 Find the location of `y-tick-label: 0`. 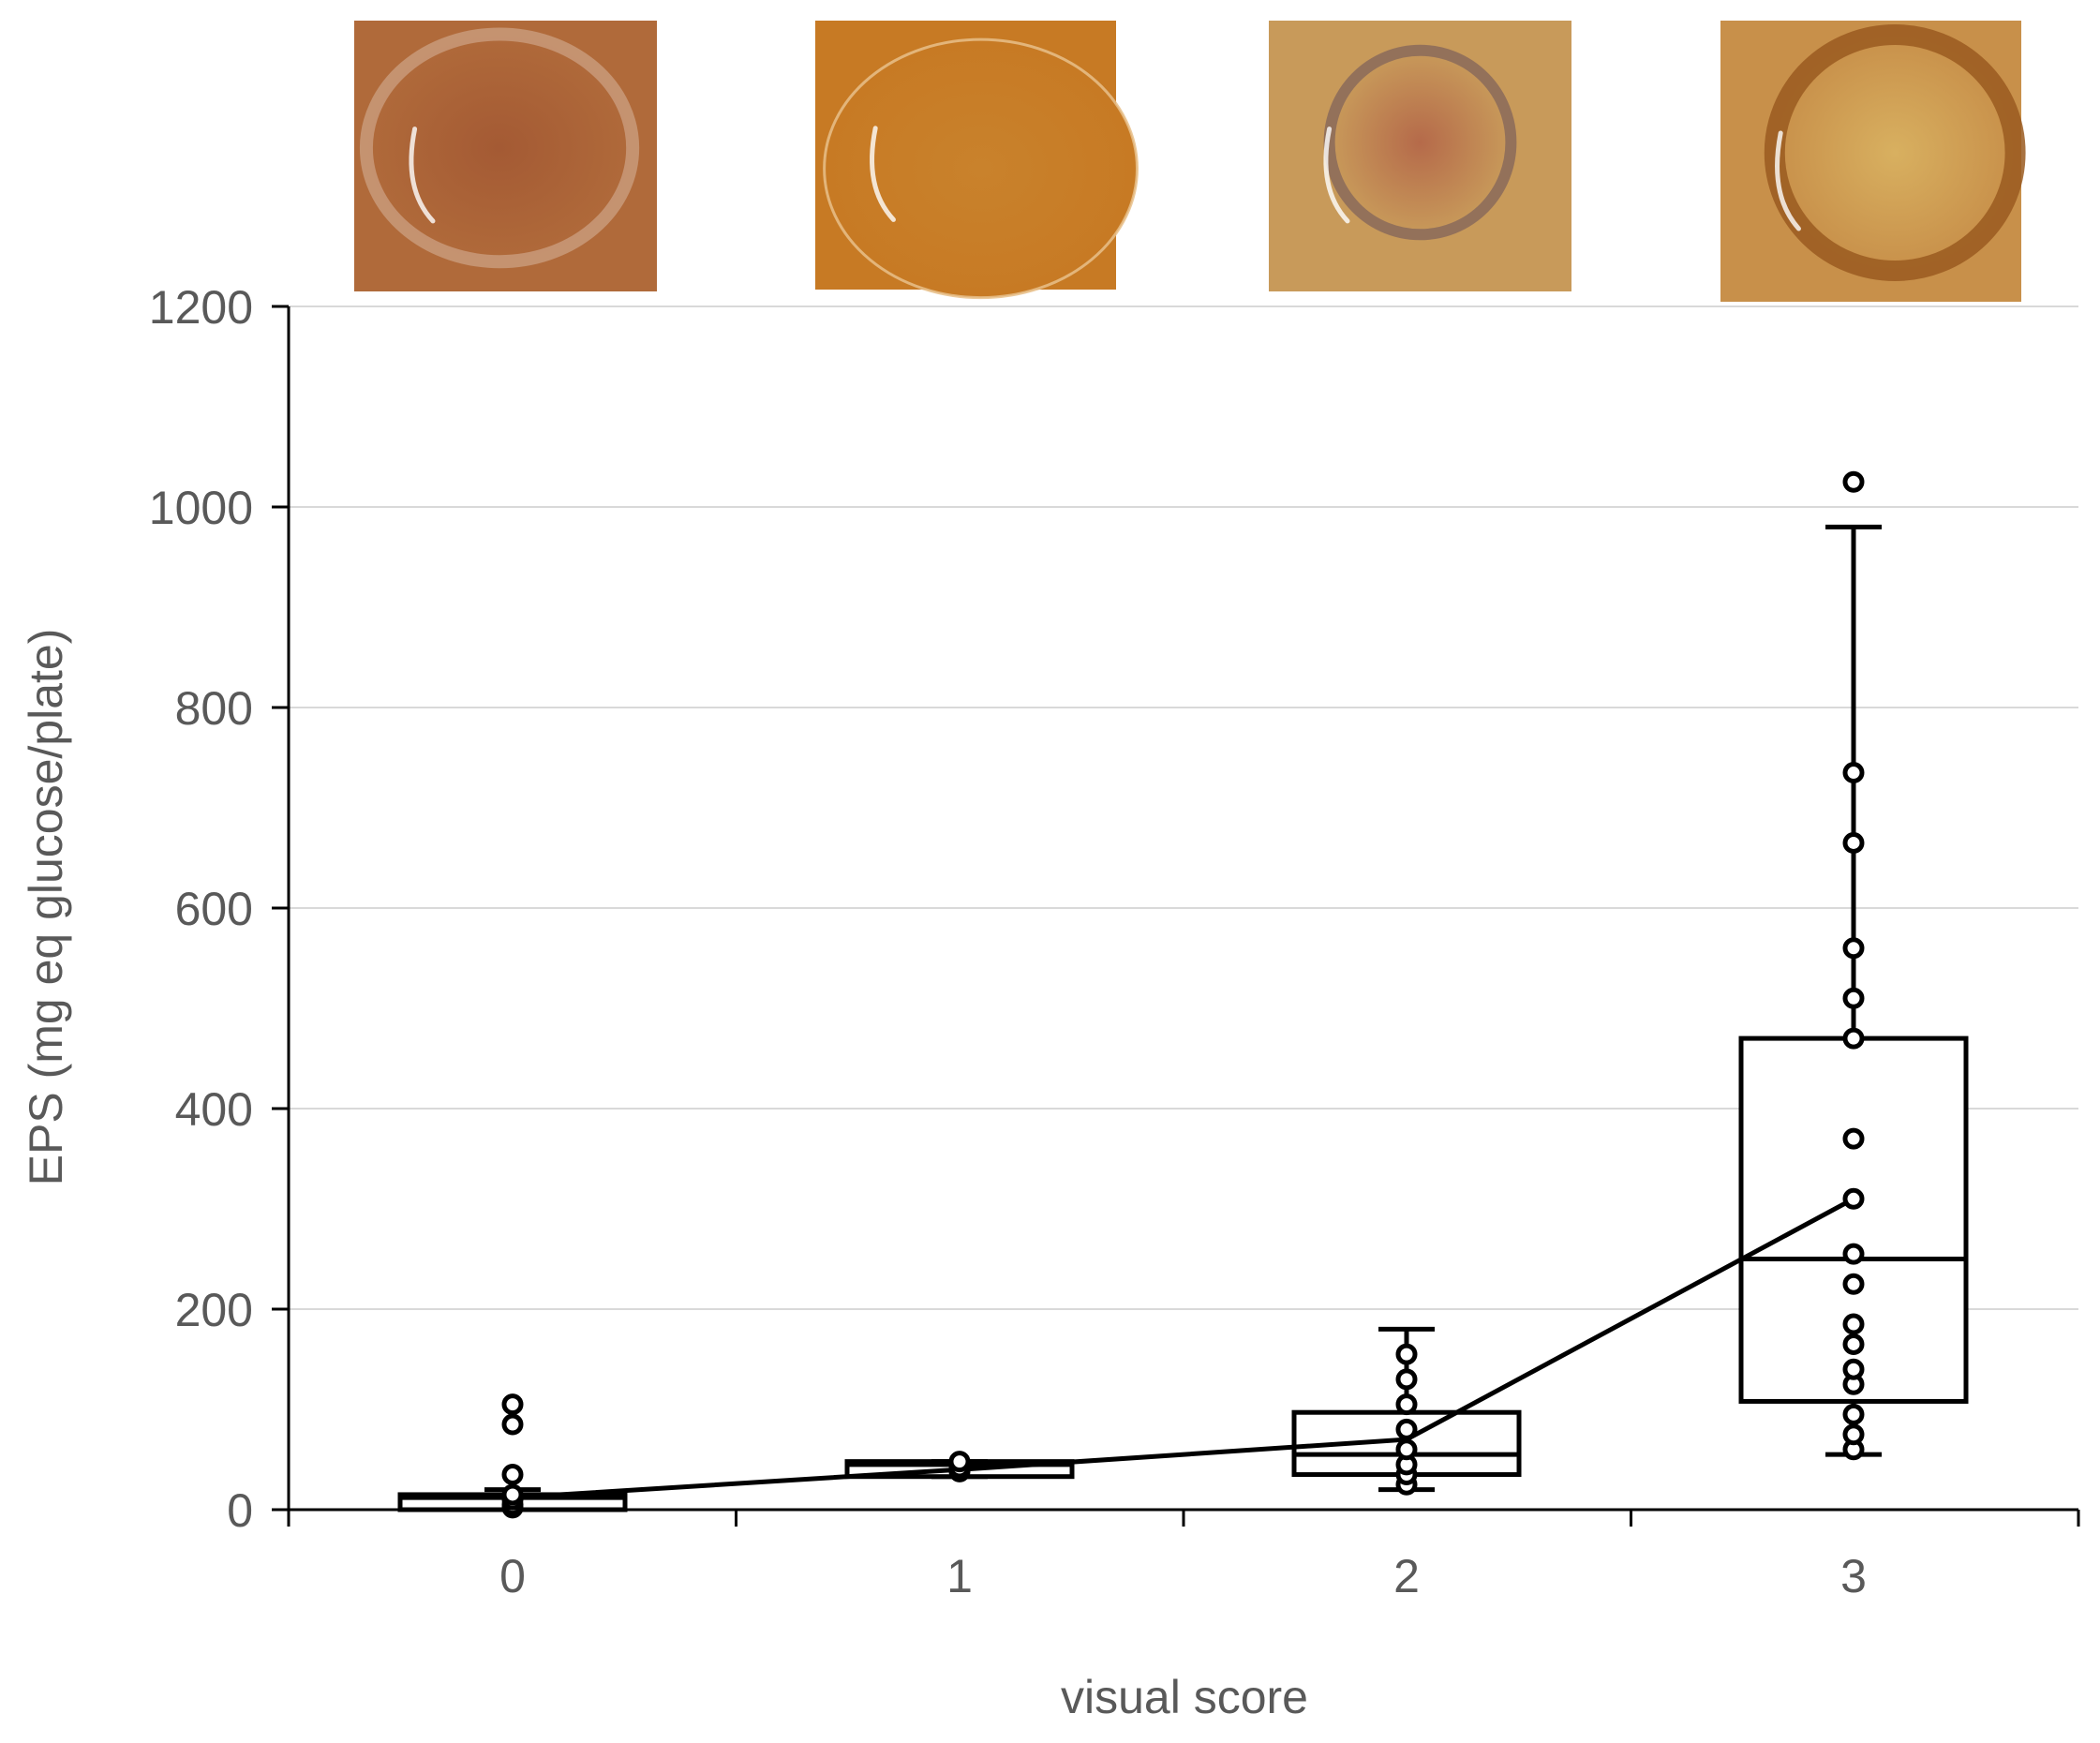

y-tick-label: 0 is located at coordinates (240, 1510).